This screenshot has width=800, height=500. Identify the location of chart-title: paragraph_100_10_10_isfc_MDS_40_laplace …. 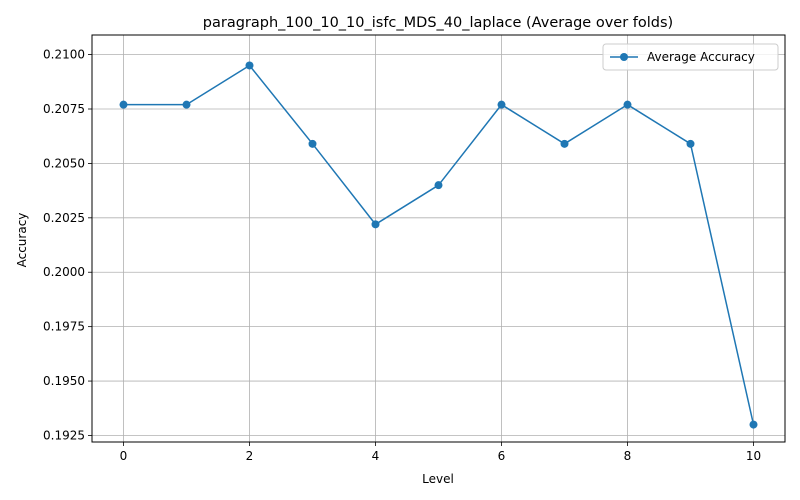
(438, 23).